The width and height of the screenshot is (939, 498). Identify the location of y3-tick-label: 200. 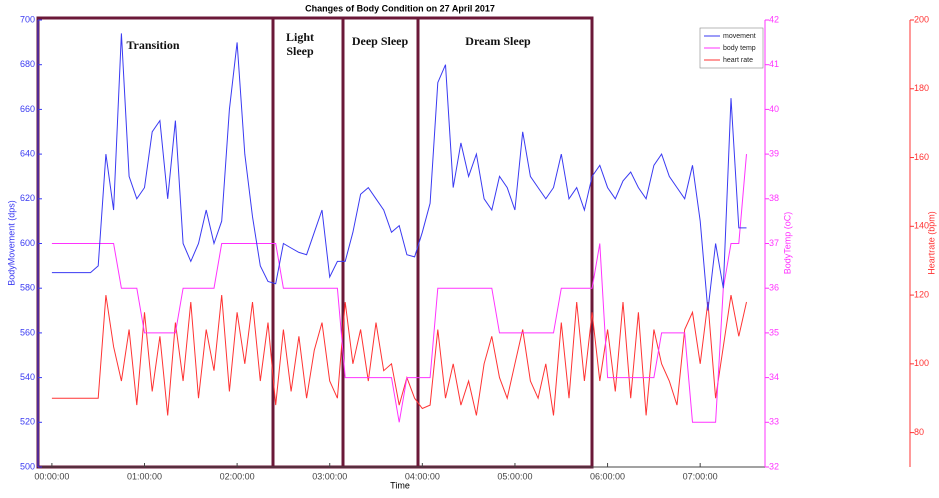
(921, 19).